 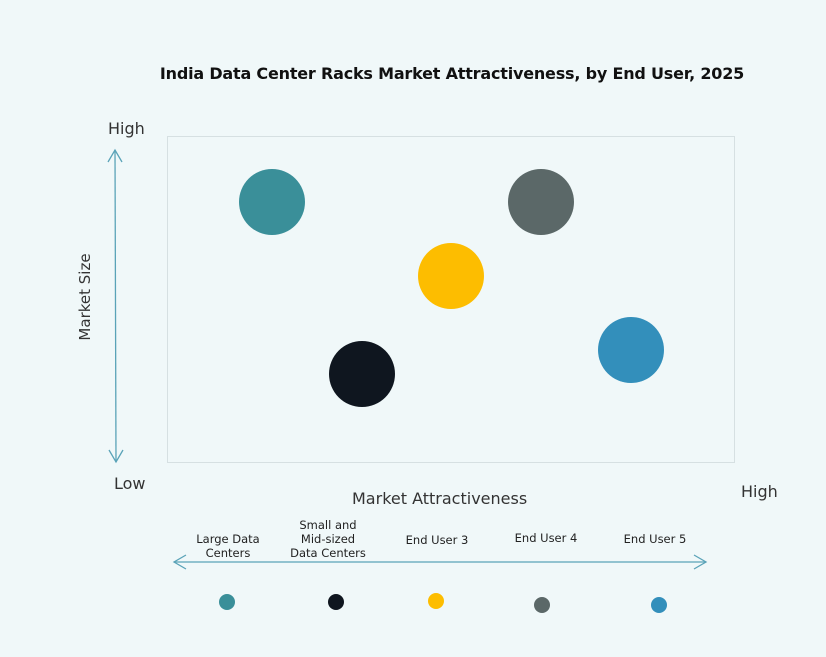 What do you see at coordinates (759, 491) in the screenshot?
I see `x-axis-high-label: High` at bounding box center [759, 491].